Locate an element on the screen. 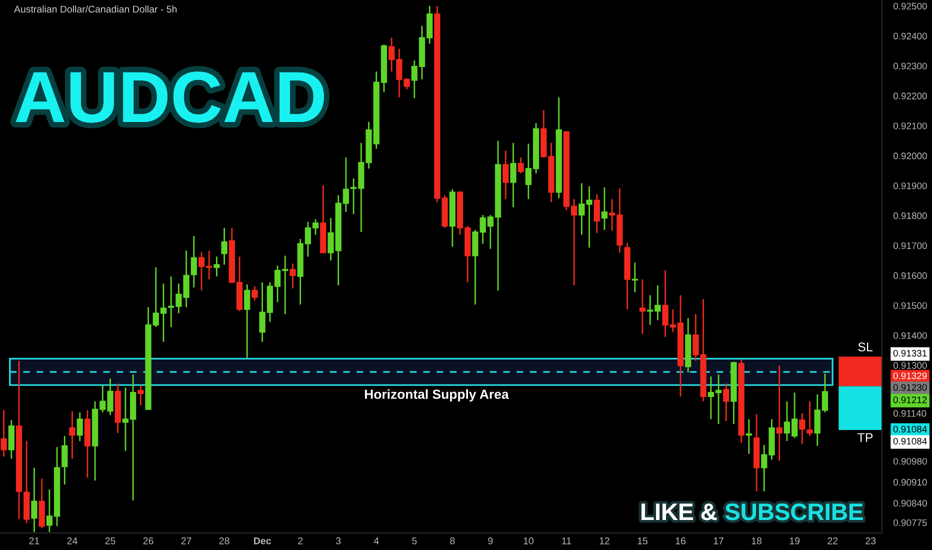 This screenshot has width=932, height=550. y-tick-label: 0.91400 is located at coordinates (910, 335).